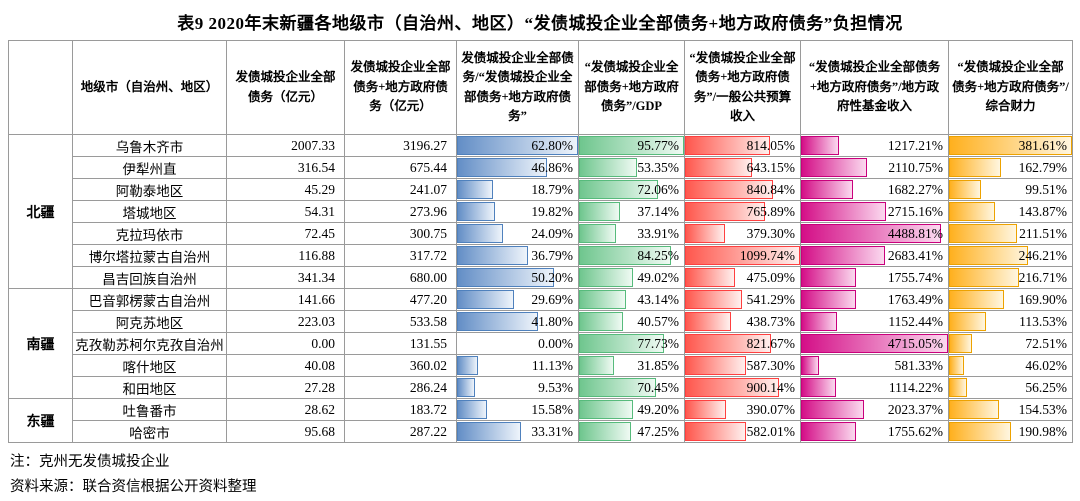  I want to click on ratio-cell-gdp: 31.85%, so click(631, 365).